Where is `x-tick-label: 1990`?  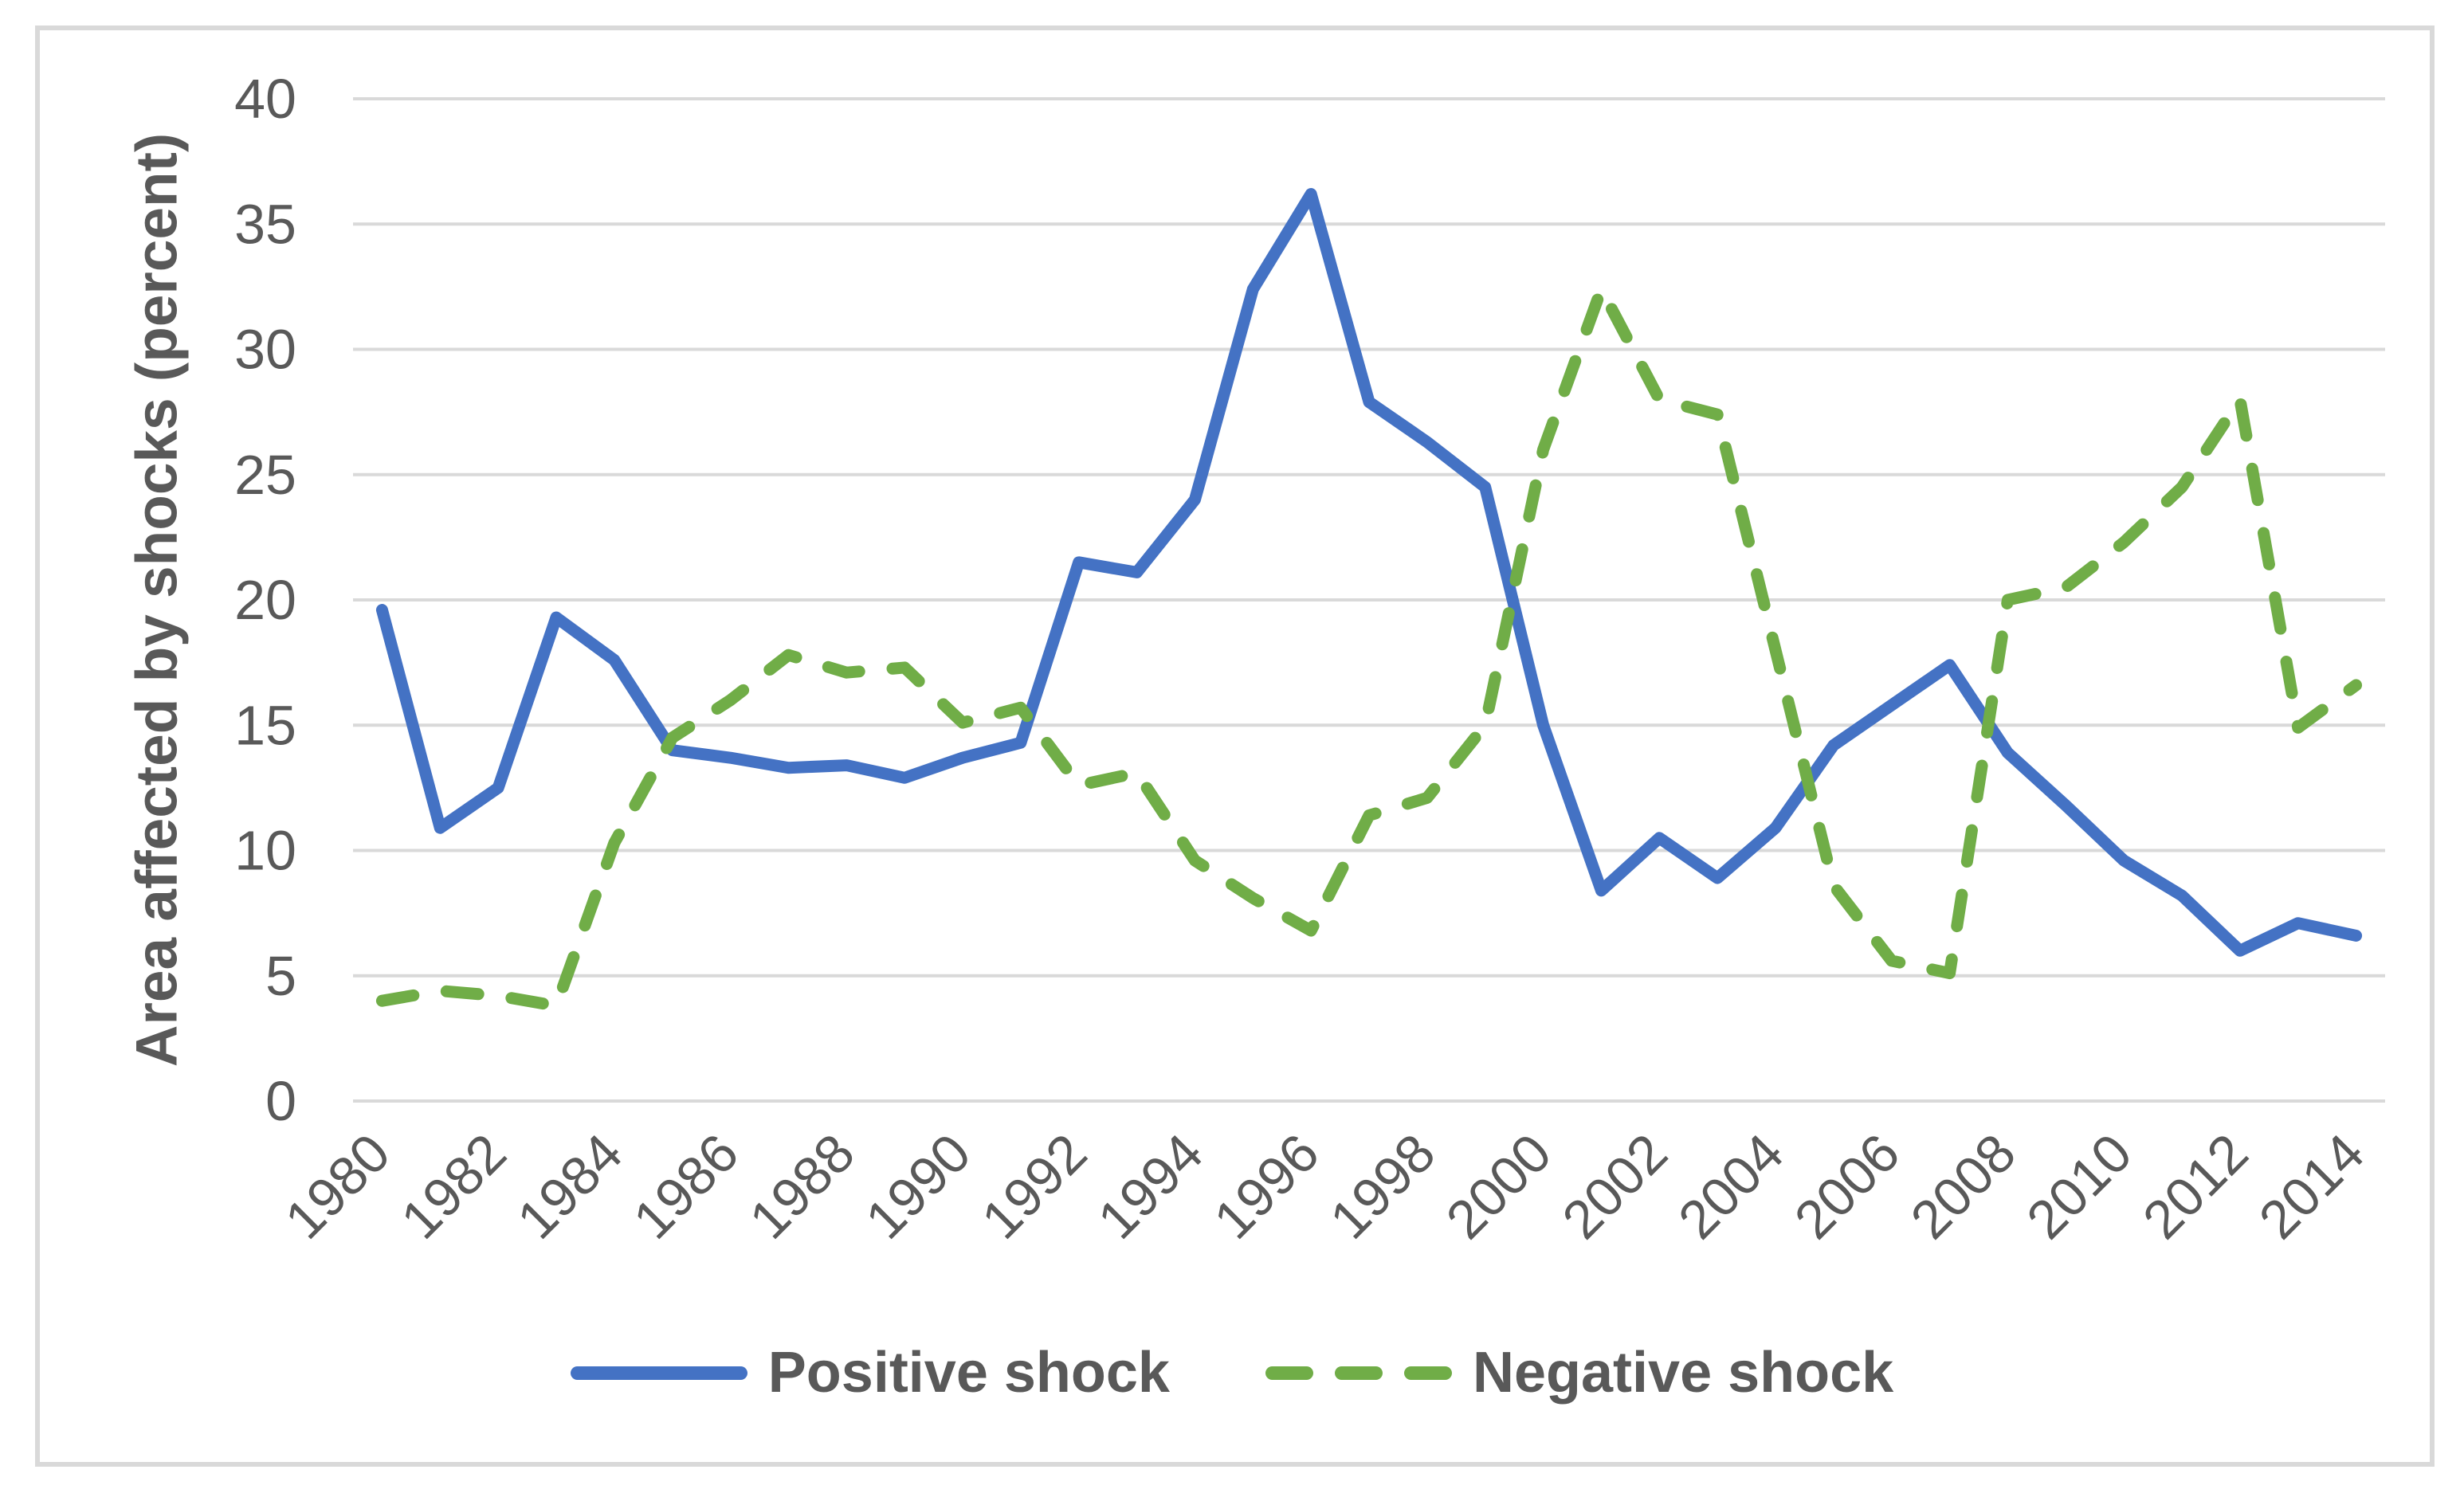
x-tick-label: 1990 is located at coordinates (918, 1187).